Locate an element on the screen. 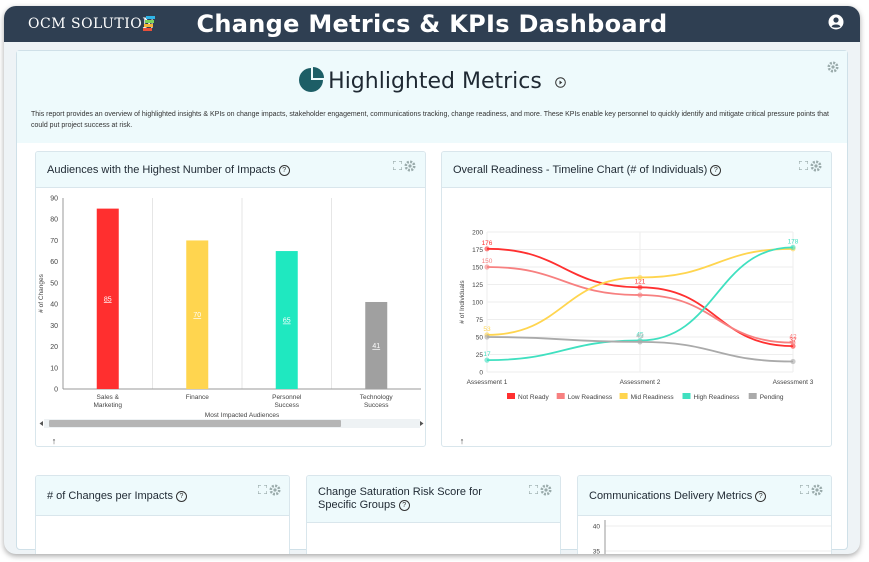  y-tick-label: 50 is located at coordinates (54, 283).